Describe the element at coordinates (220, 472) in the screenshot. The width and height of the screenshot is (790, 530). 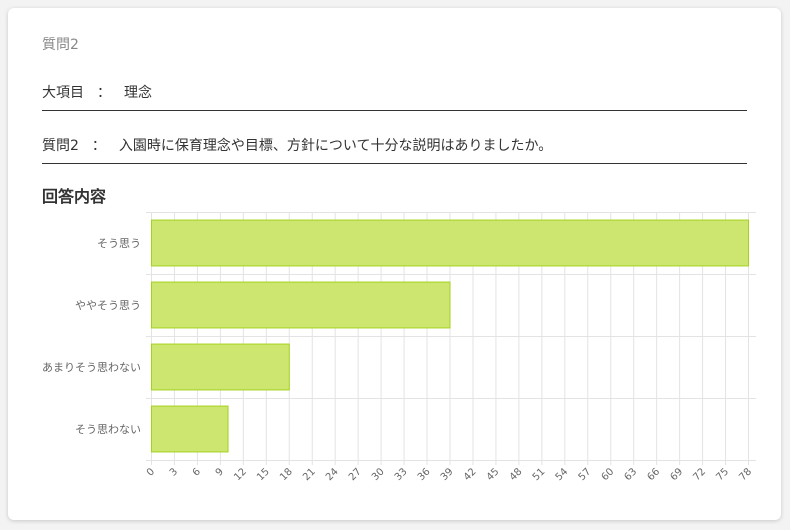
I see `x-tick-label: 9` at that location.